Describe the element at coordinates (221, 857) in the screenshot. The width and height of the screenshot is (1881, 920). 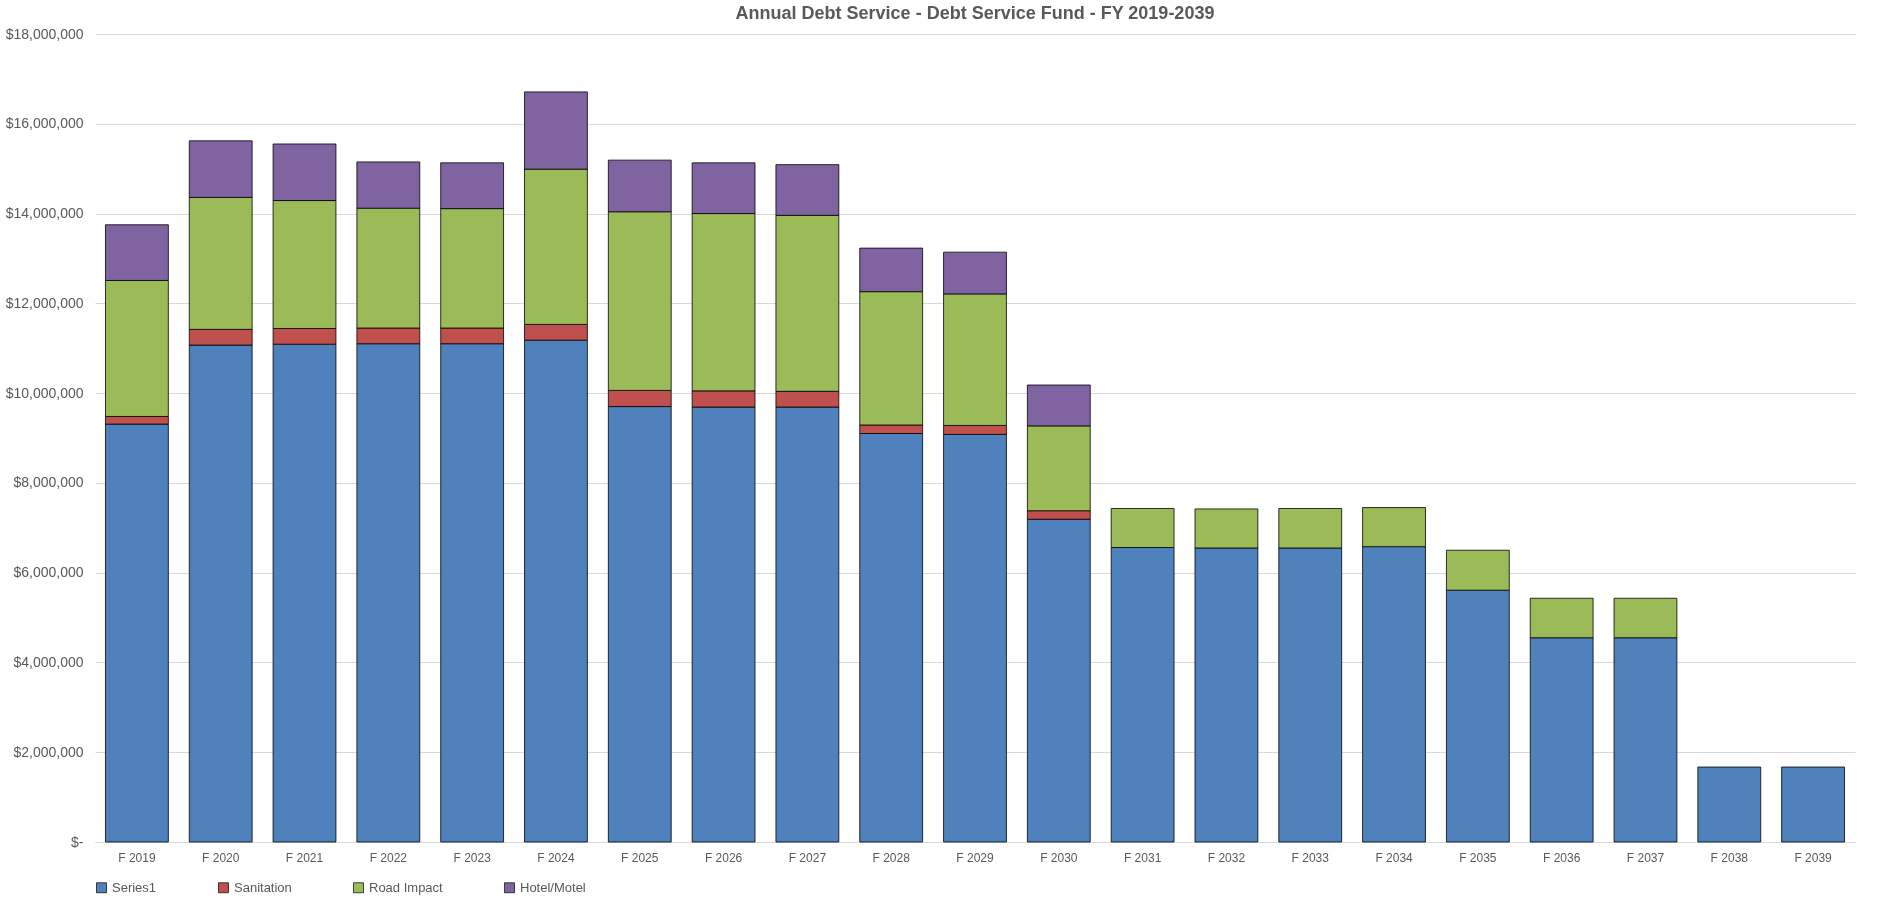
I see `x-tick-label: F 2020` at that location.